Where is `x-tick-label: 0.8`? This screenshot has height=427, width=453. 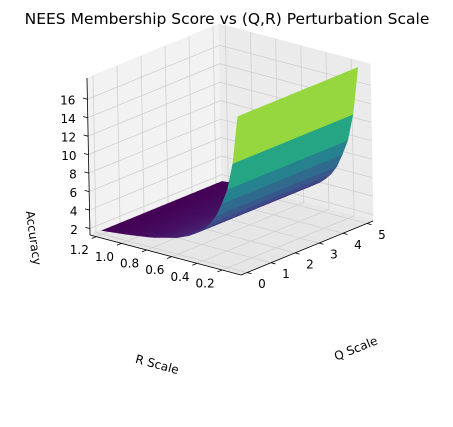
x-tick-label: 0.8 is located at coordinates (129, 264).